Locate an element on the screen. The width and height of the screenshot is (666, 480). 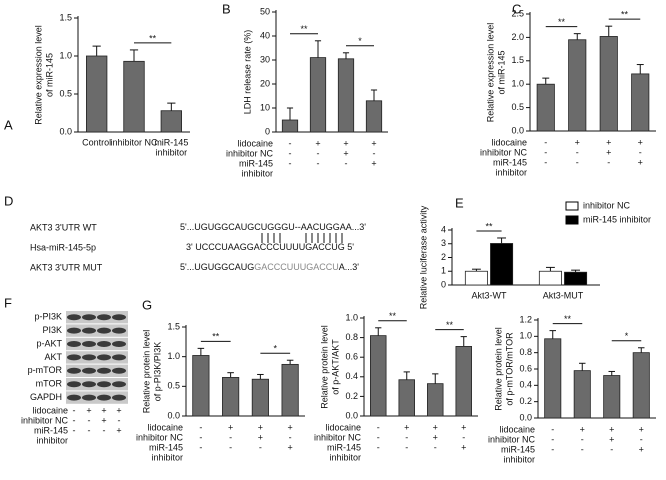
y-tick-label: 1.5 is located at coordinates (517, 60).